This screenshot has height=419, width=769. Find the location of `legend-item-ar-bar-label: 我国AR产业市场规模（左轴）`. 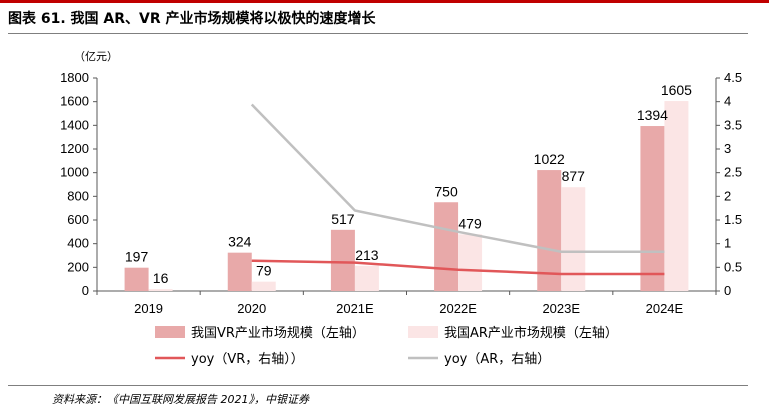

legend-item-ar-bar-label: 我国AR产业市场规模（左轴） is located at coordinates (531, 333).